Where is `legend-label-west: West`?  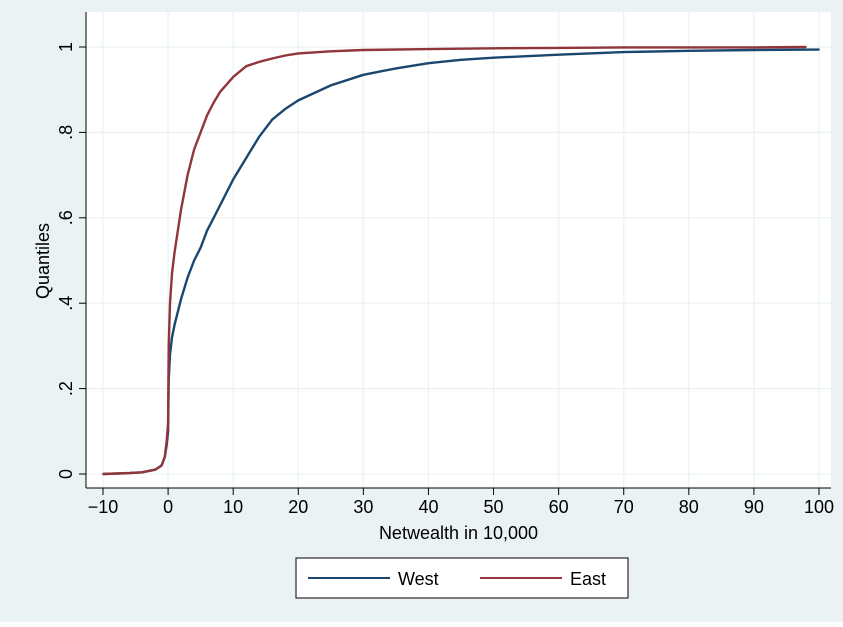
legend-label-west: West is located at coordinates (418, 579).